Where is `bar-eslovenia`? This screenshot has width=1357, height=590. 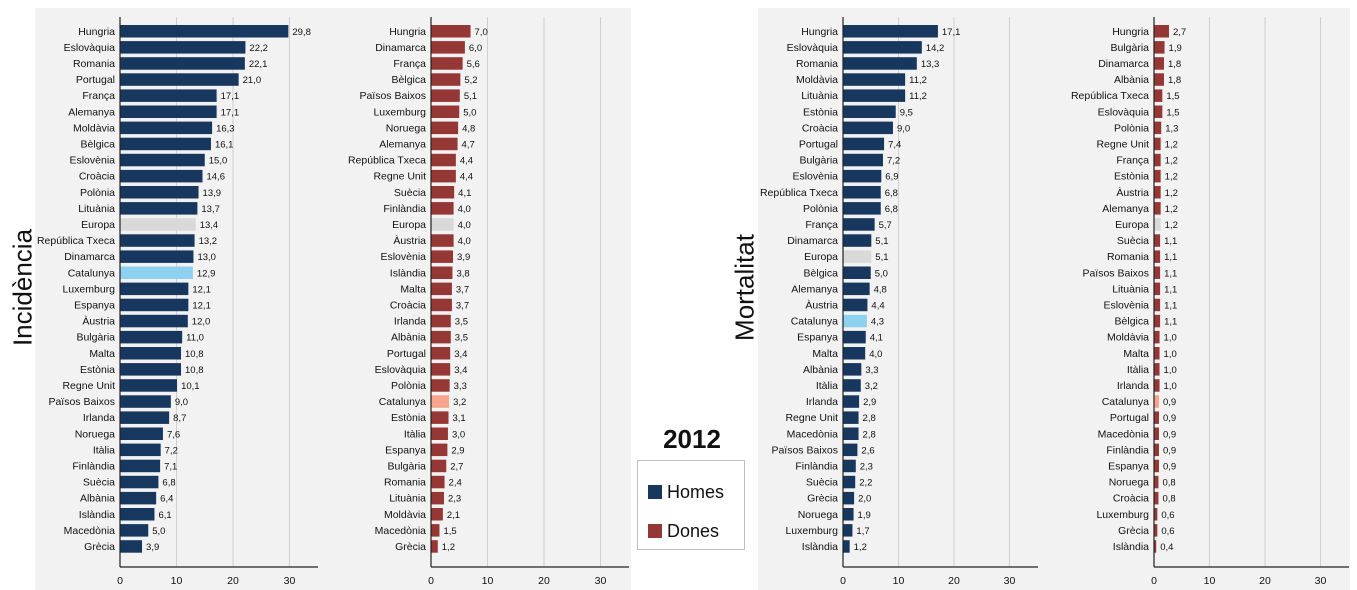
bar-eslovenia is located at coordinates (1157, 305).